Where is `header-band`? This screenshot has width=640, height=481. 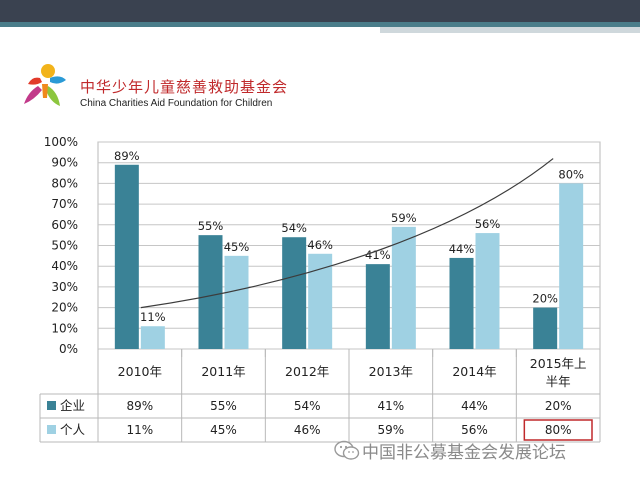
header-band is located at coordinates (320, 16).